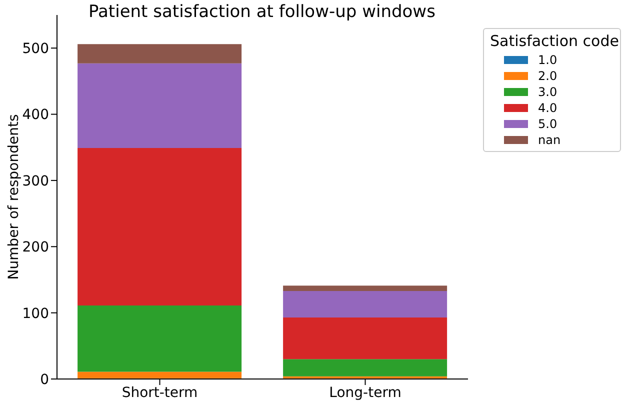 This screenshot has height=407, width=625. Describe the element at coordinates (549, 140) in the screenshot. I see `legend-label: nan` at that location.